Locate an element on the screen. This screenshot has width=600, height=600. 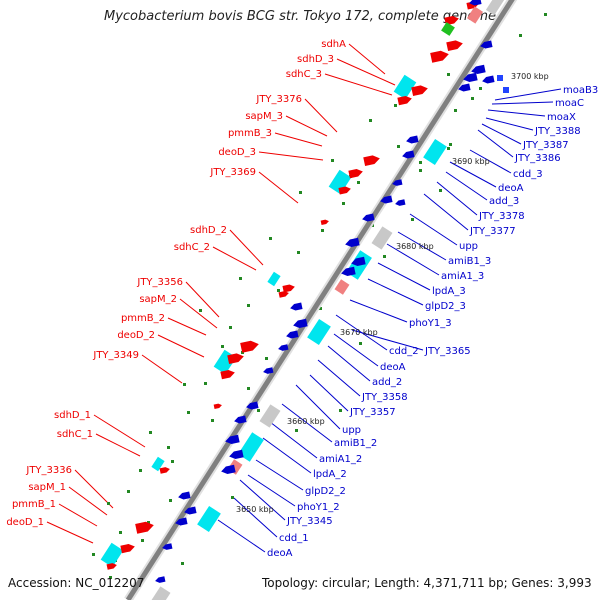
reverse-gene-label: moaC is located at coordinates (569, 103).